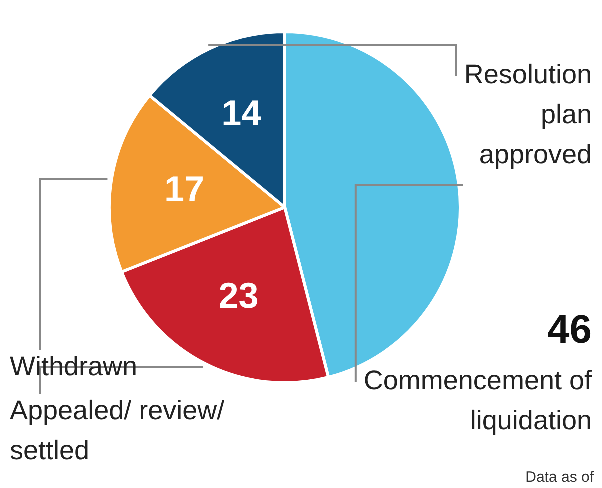 The image size is (602, 488). What do you see at coordinates (74, 366) in the screenshot?
I see `slice-label: Withdrawn` at bounding box center [74, 366].